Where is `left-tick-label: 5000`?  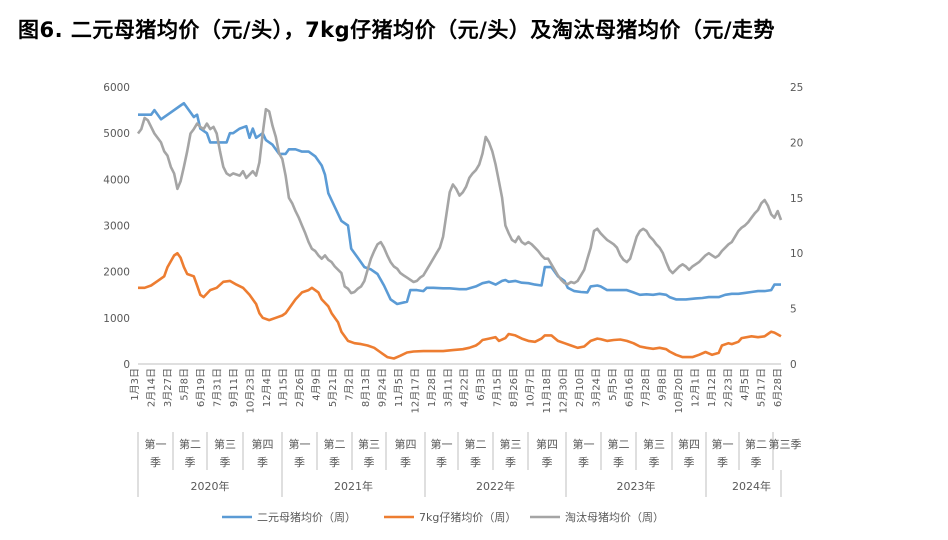
left-tick-label: 5000 is located at coordinates (116, 134).